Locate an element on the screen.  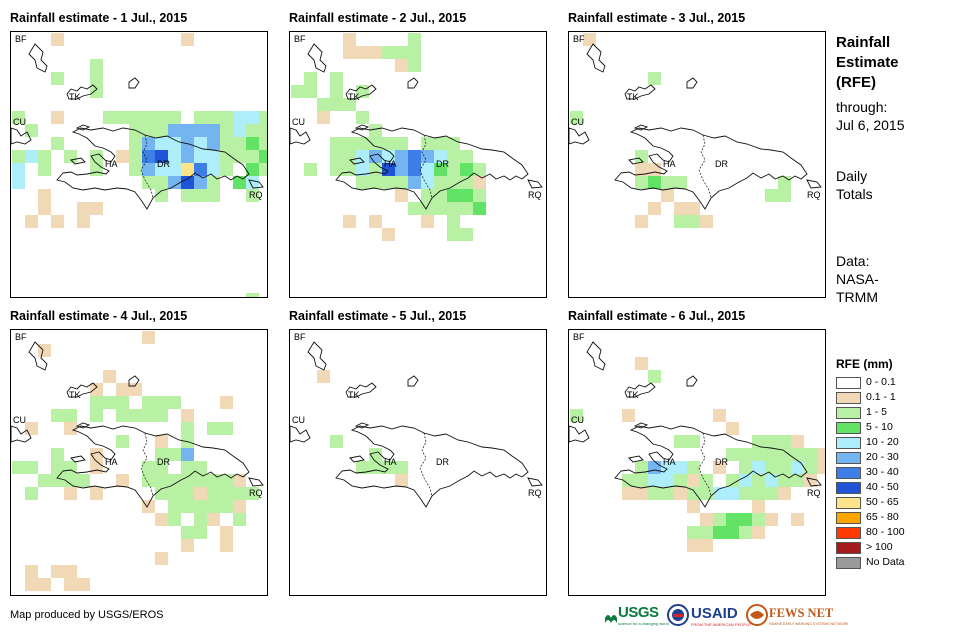
tortue-island-coastline is located at coordinates (83, 425).